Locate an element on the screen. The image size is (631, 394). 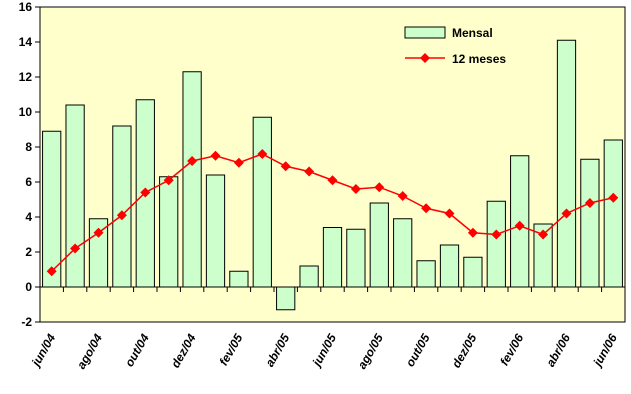
bar-abr/06 is located at coordinates (566, 163).